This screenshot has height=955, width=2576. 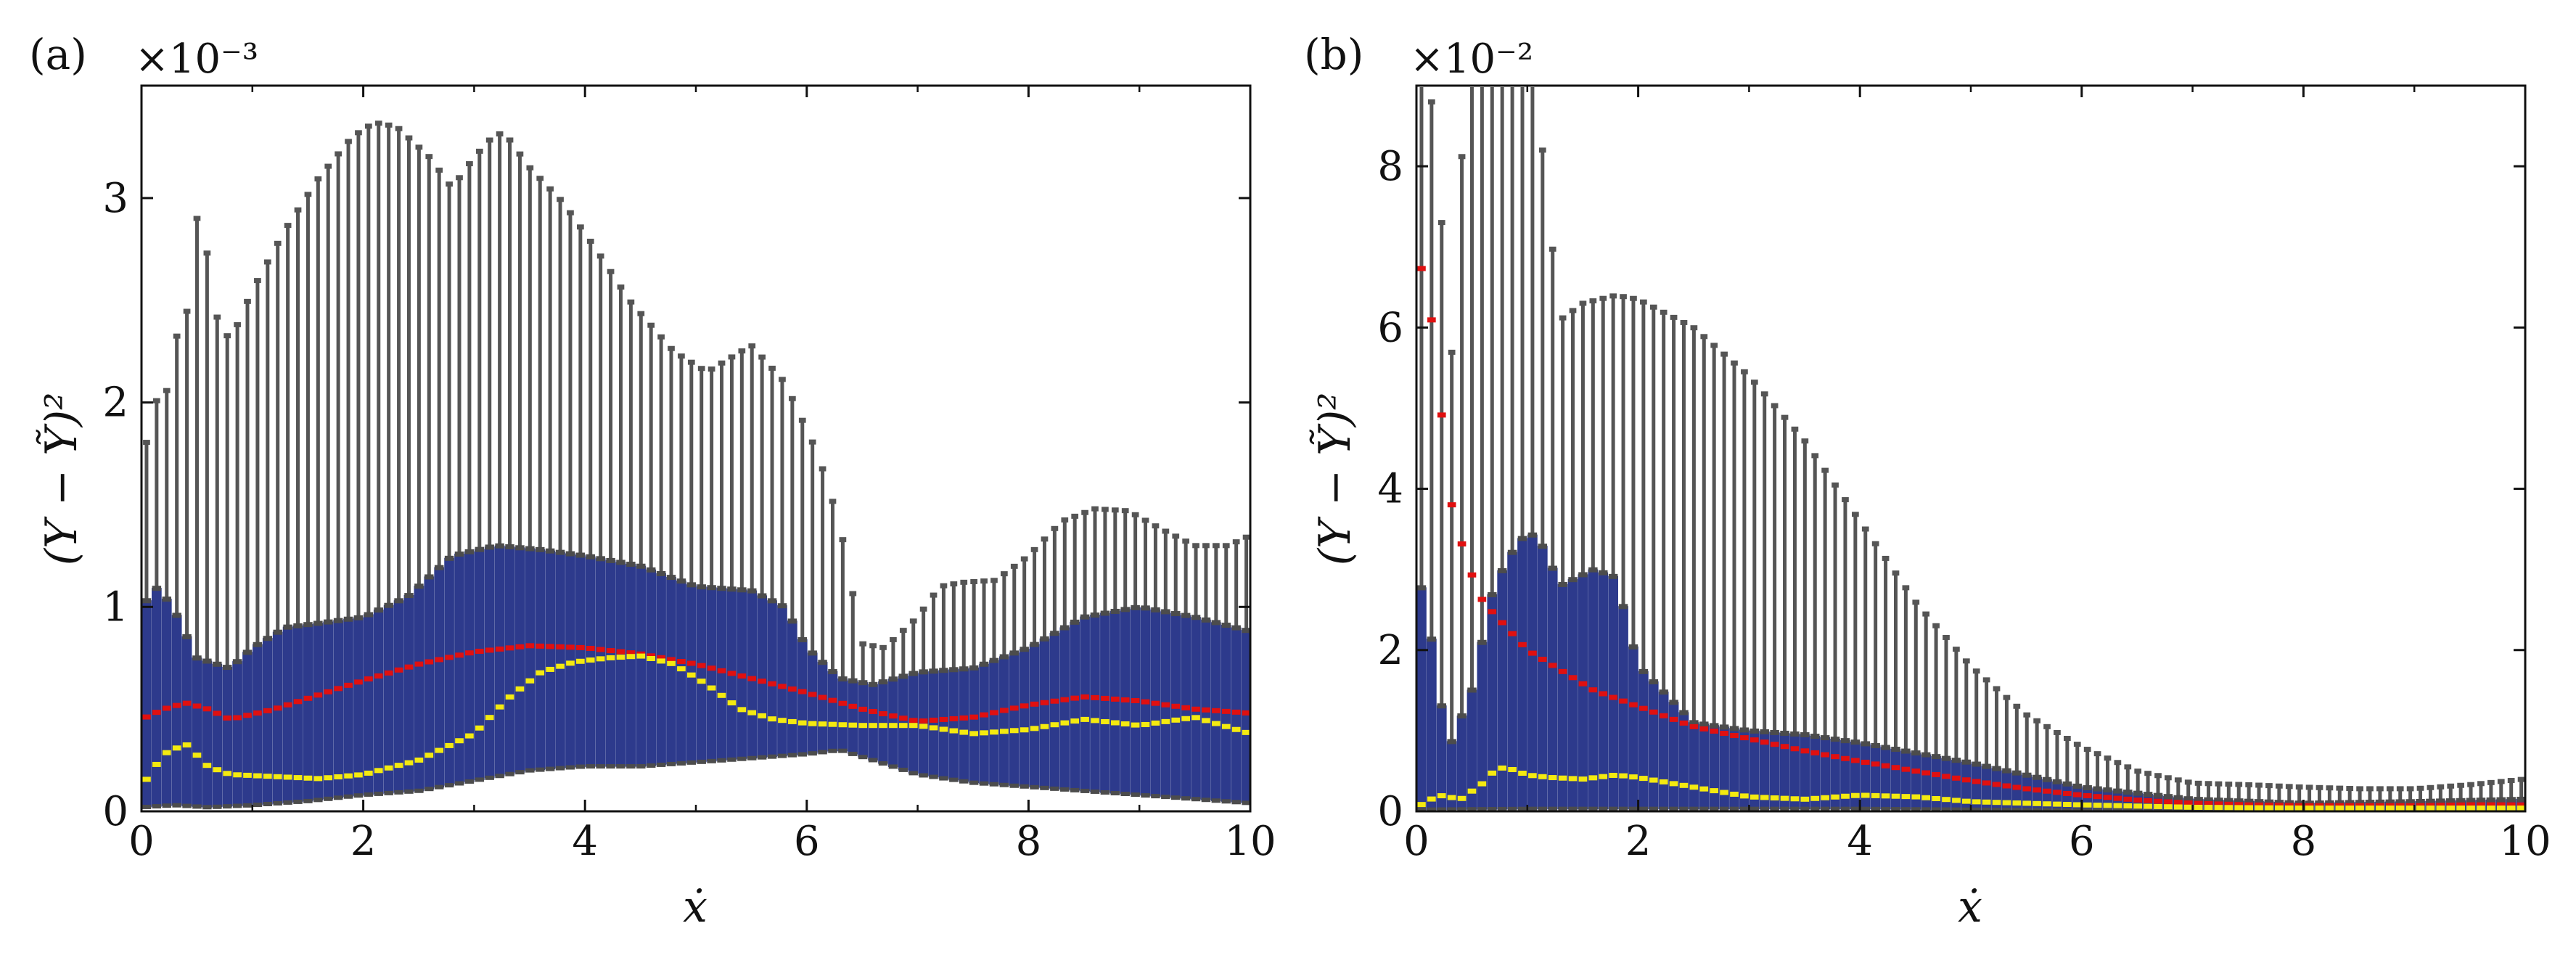 What do you see at coordinates (1638, 841) in the screenshot?
I see `x-tick-label: 2` at bounding box center [1638, 841].